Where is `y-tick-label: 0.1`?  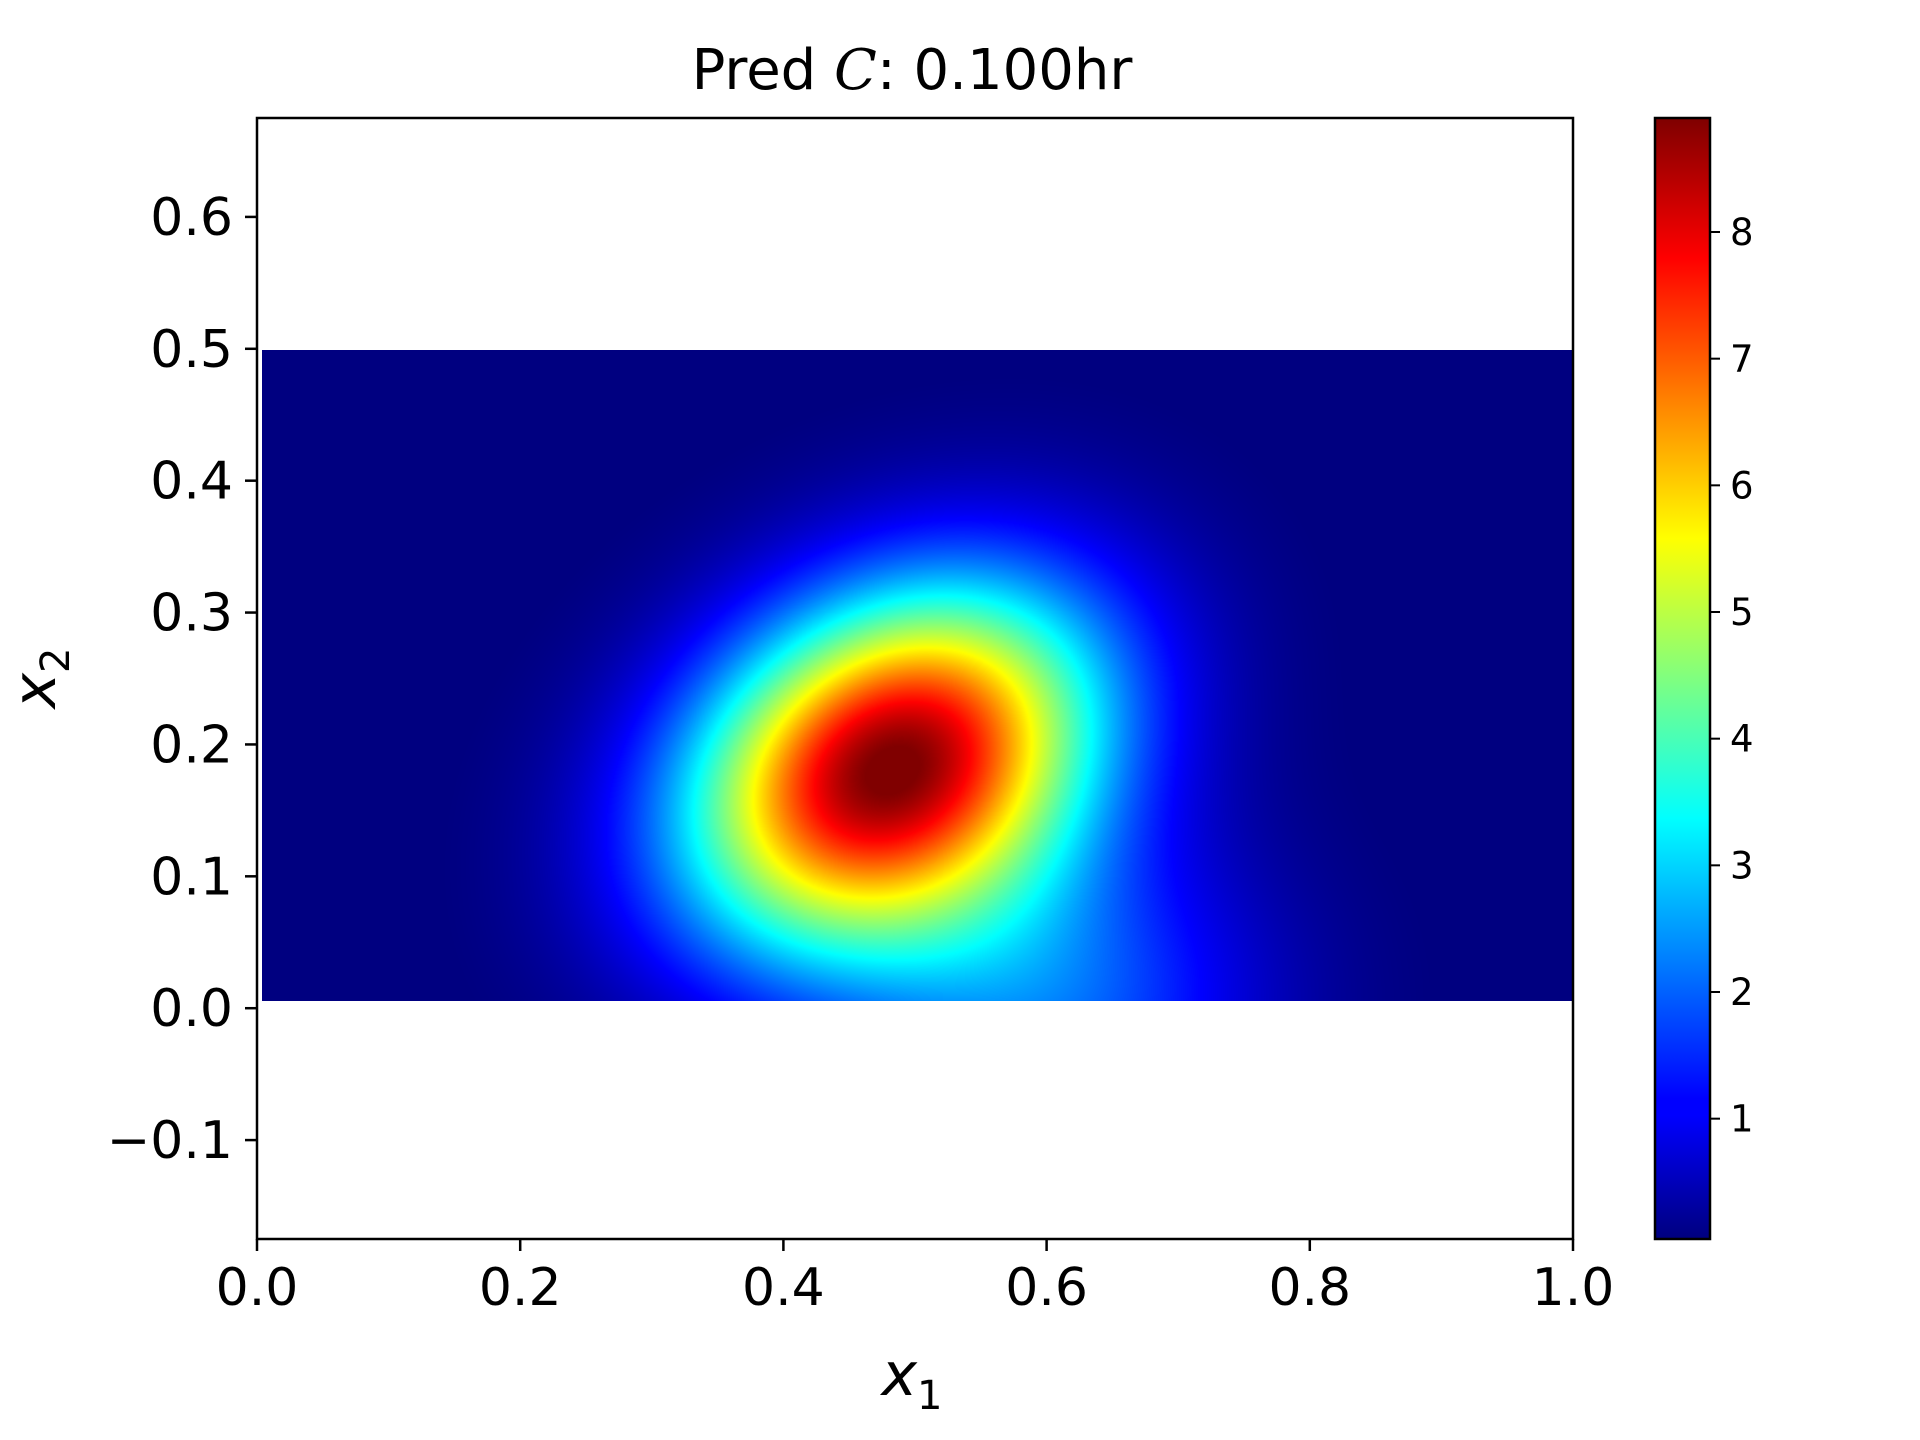 y-tick-label: 0.1 is located at coordinates (191, 877).